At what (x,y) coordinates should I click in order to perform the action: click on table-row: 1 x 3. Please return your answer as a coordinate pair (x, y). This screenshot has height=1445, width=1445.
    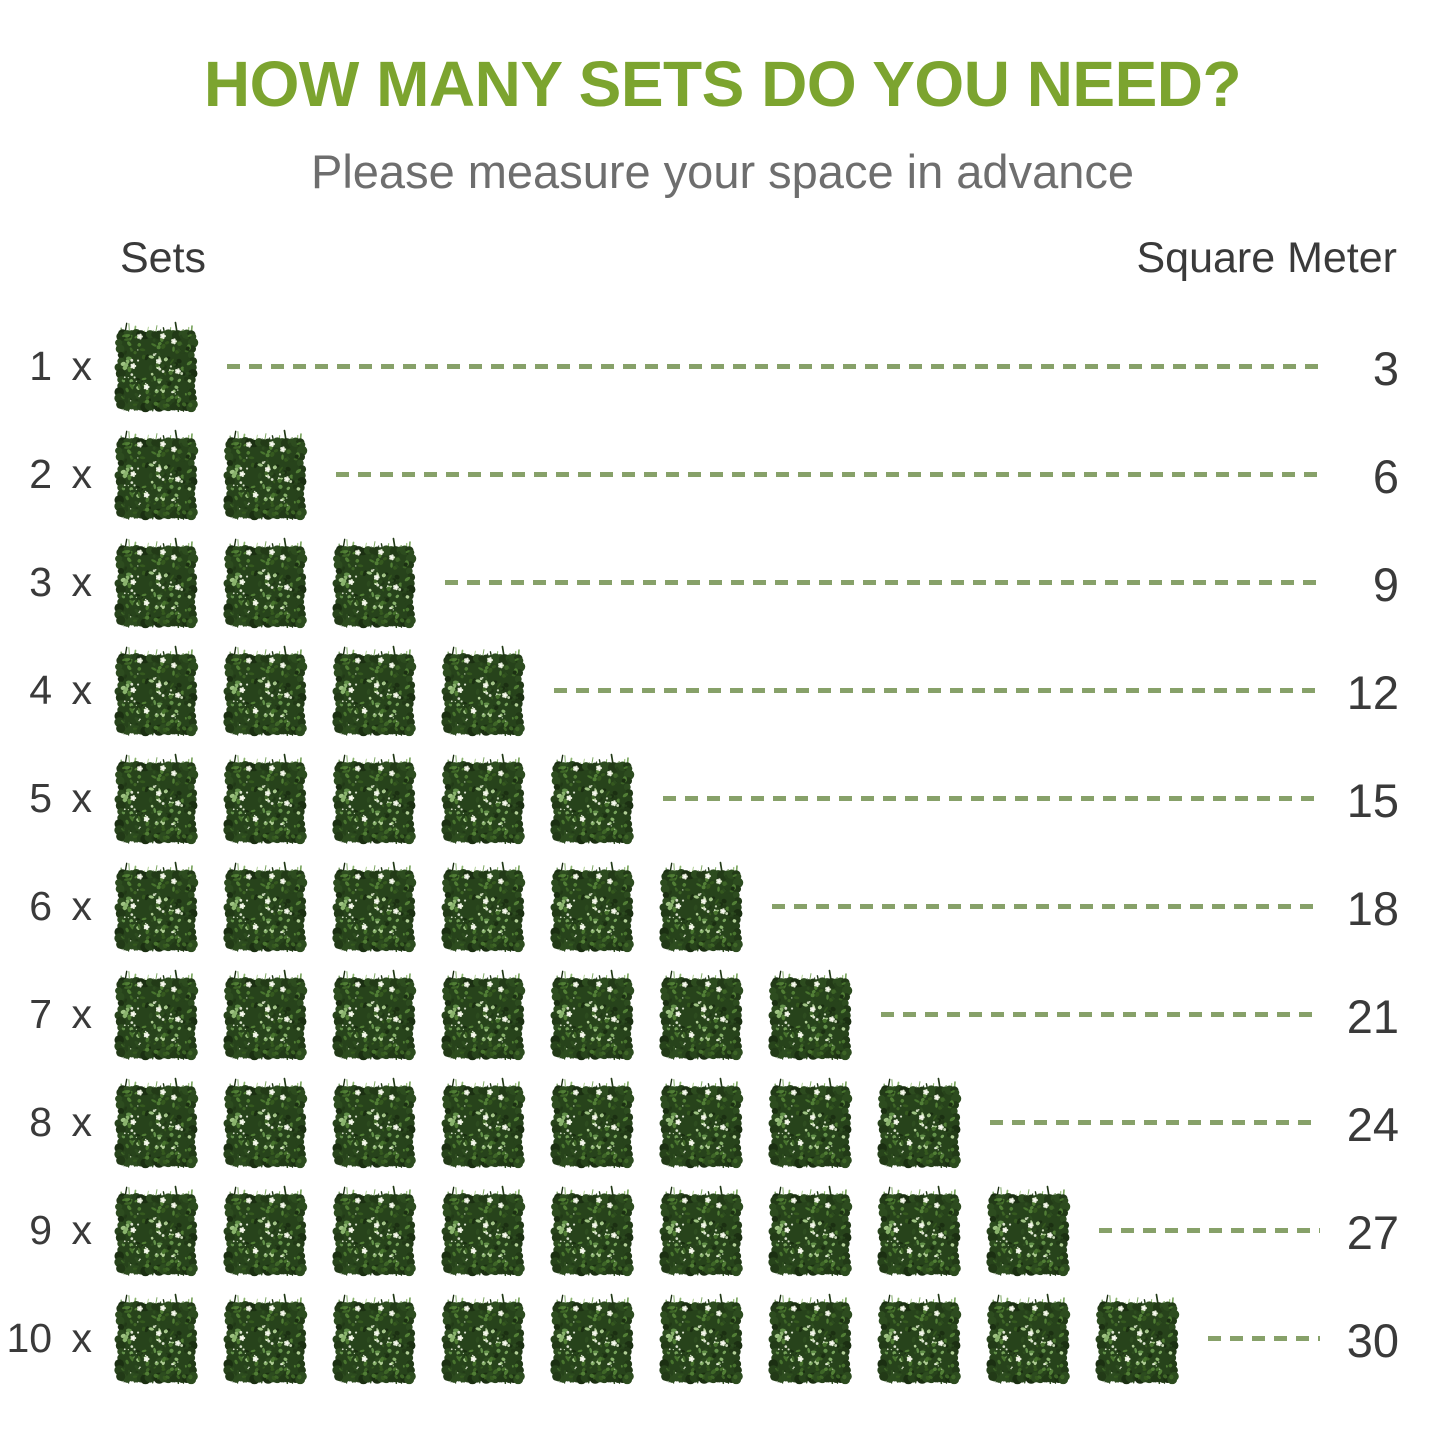
    Looking at the image, I should click on (722, 366).